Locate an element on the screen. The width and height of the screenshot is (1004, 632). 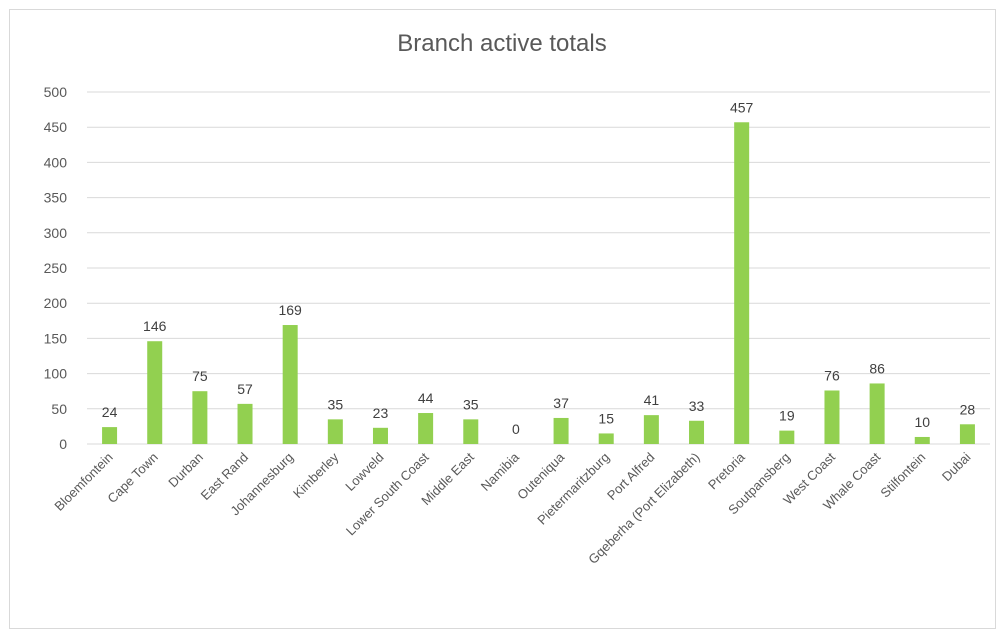
bar-pietermaritzburg is located at coordinates (606, 438).